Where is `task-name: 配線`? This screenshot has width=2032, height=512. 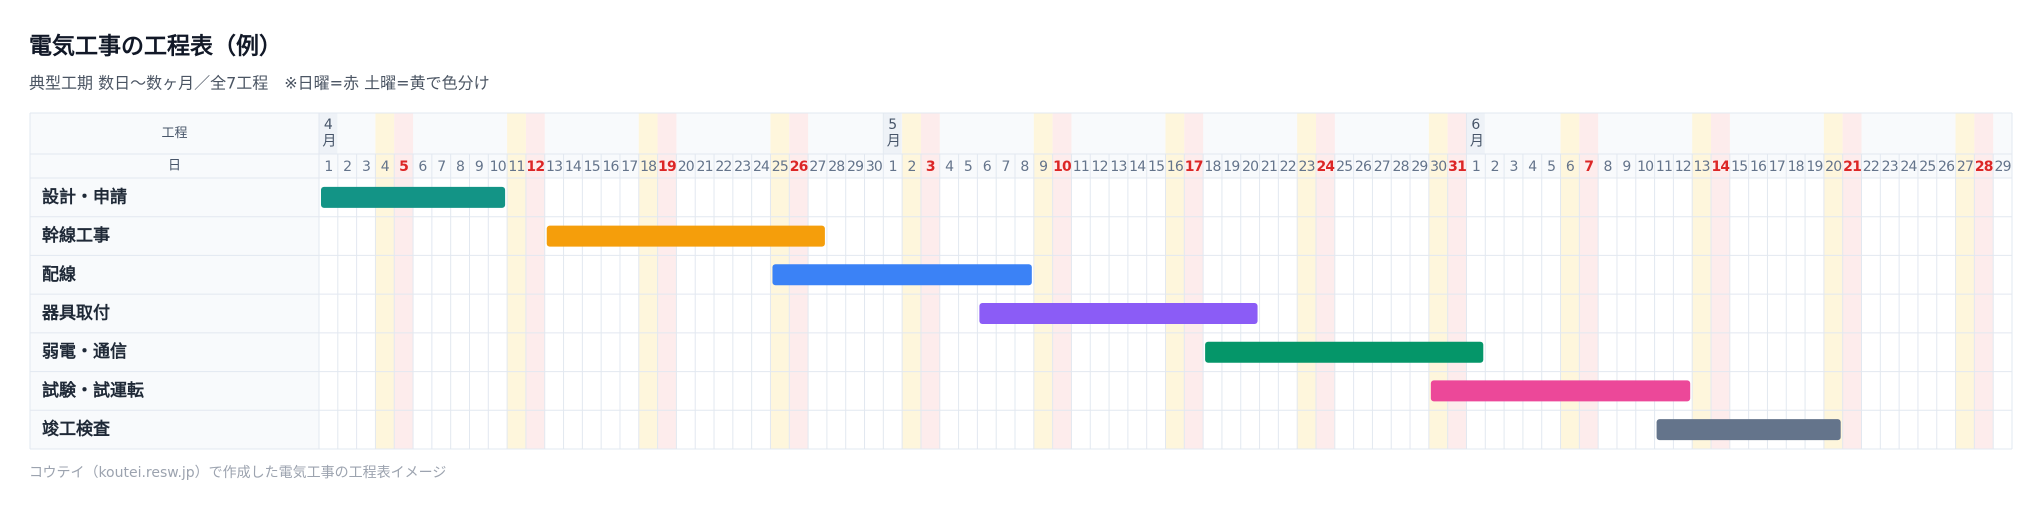 task-name: 配線 is located at coordinates (59, 274).